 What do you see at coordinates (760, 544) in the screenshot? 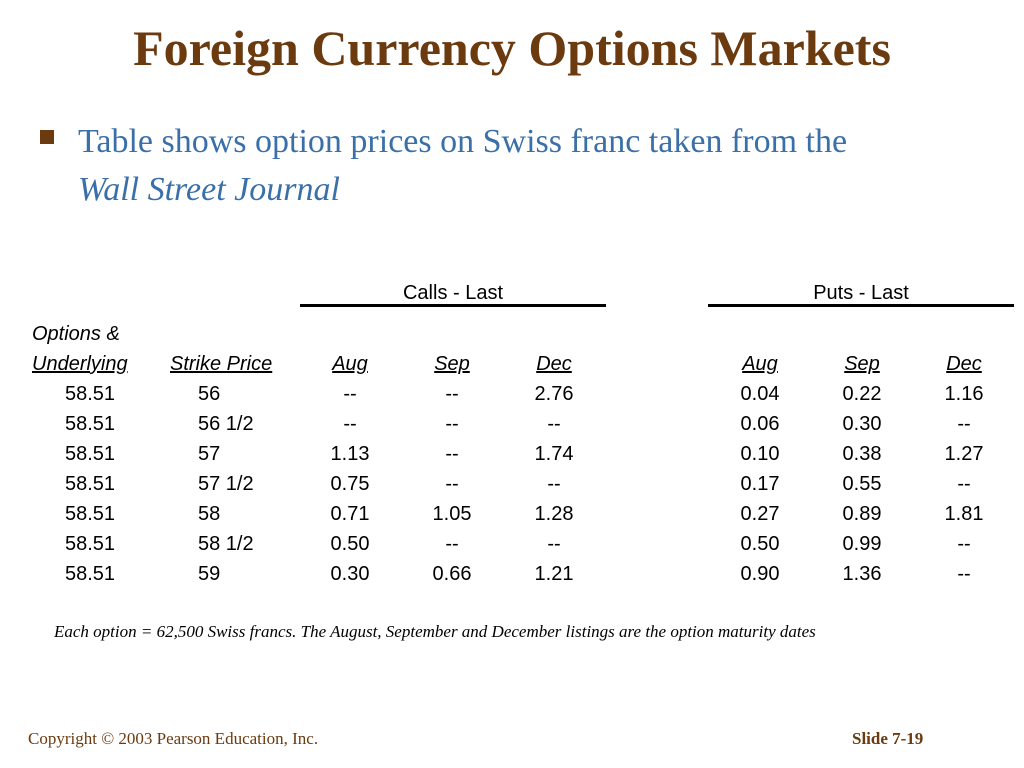
I see `put-aug-price-cell: 0.50` at bounding box center [760, 544].